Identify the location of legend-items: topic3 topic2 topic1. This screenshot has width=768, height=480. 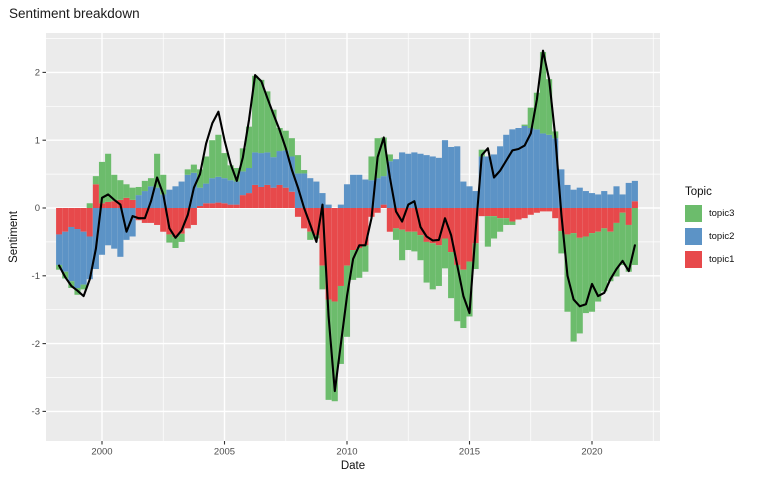
(709, 236).